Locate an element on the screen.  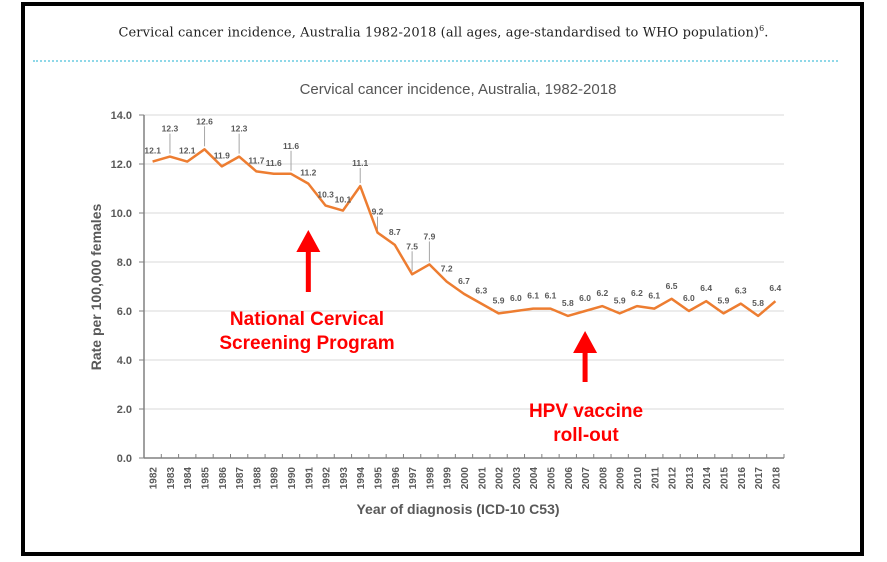
x-tick-label: 1983 is located at coordinates (171, 478).